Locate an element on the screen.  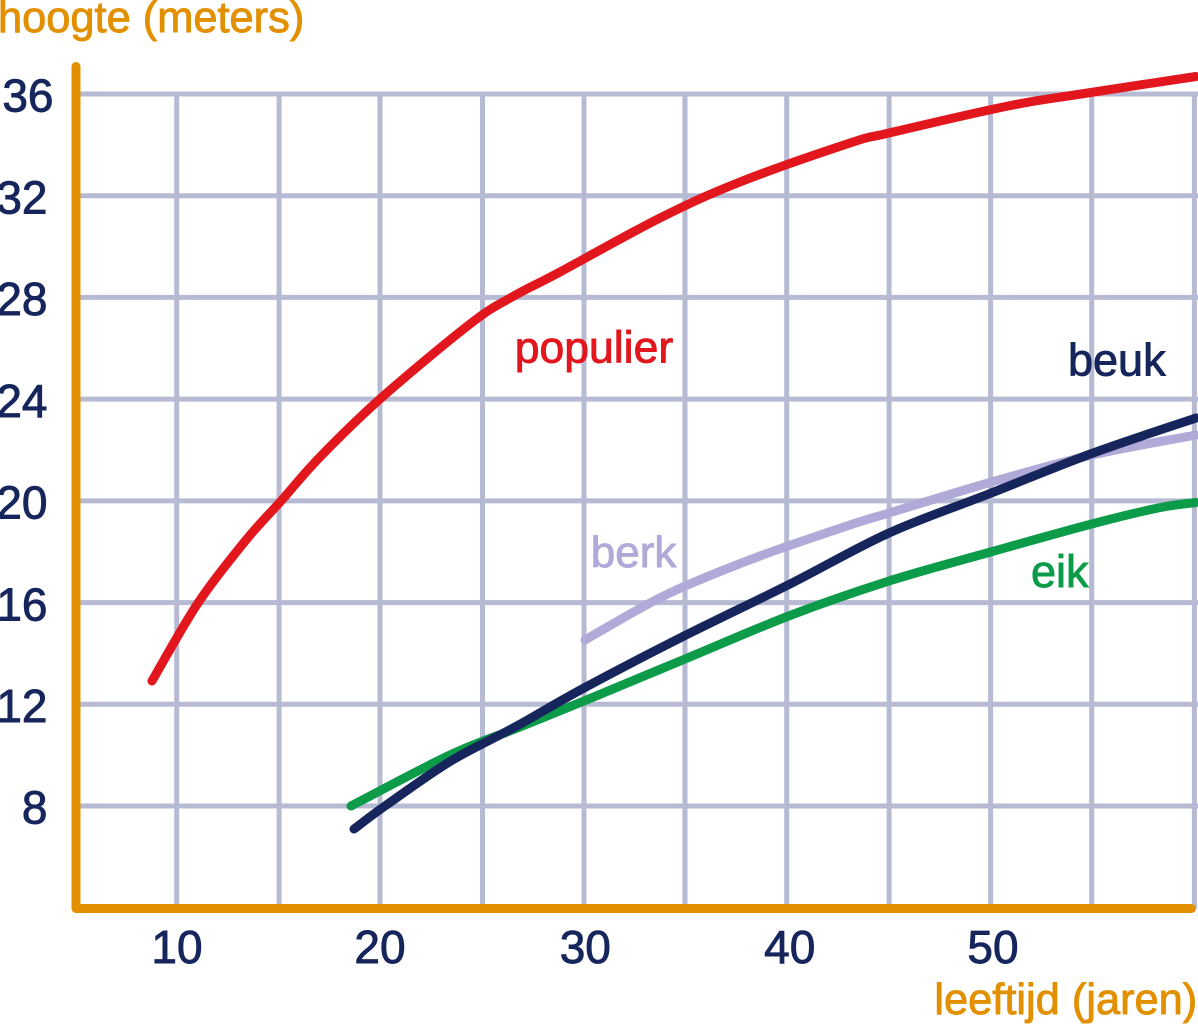
svg-text: populier is located at coordinates (594, 348).